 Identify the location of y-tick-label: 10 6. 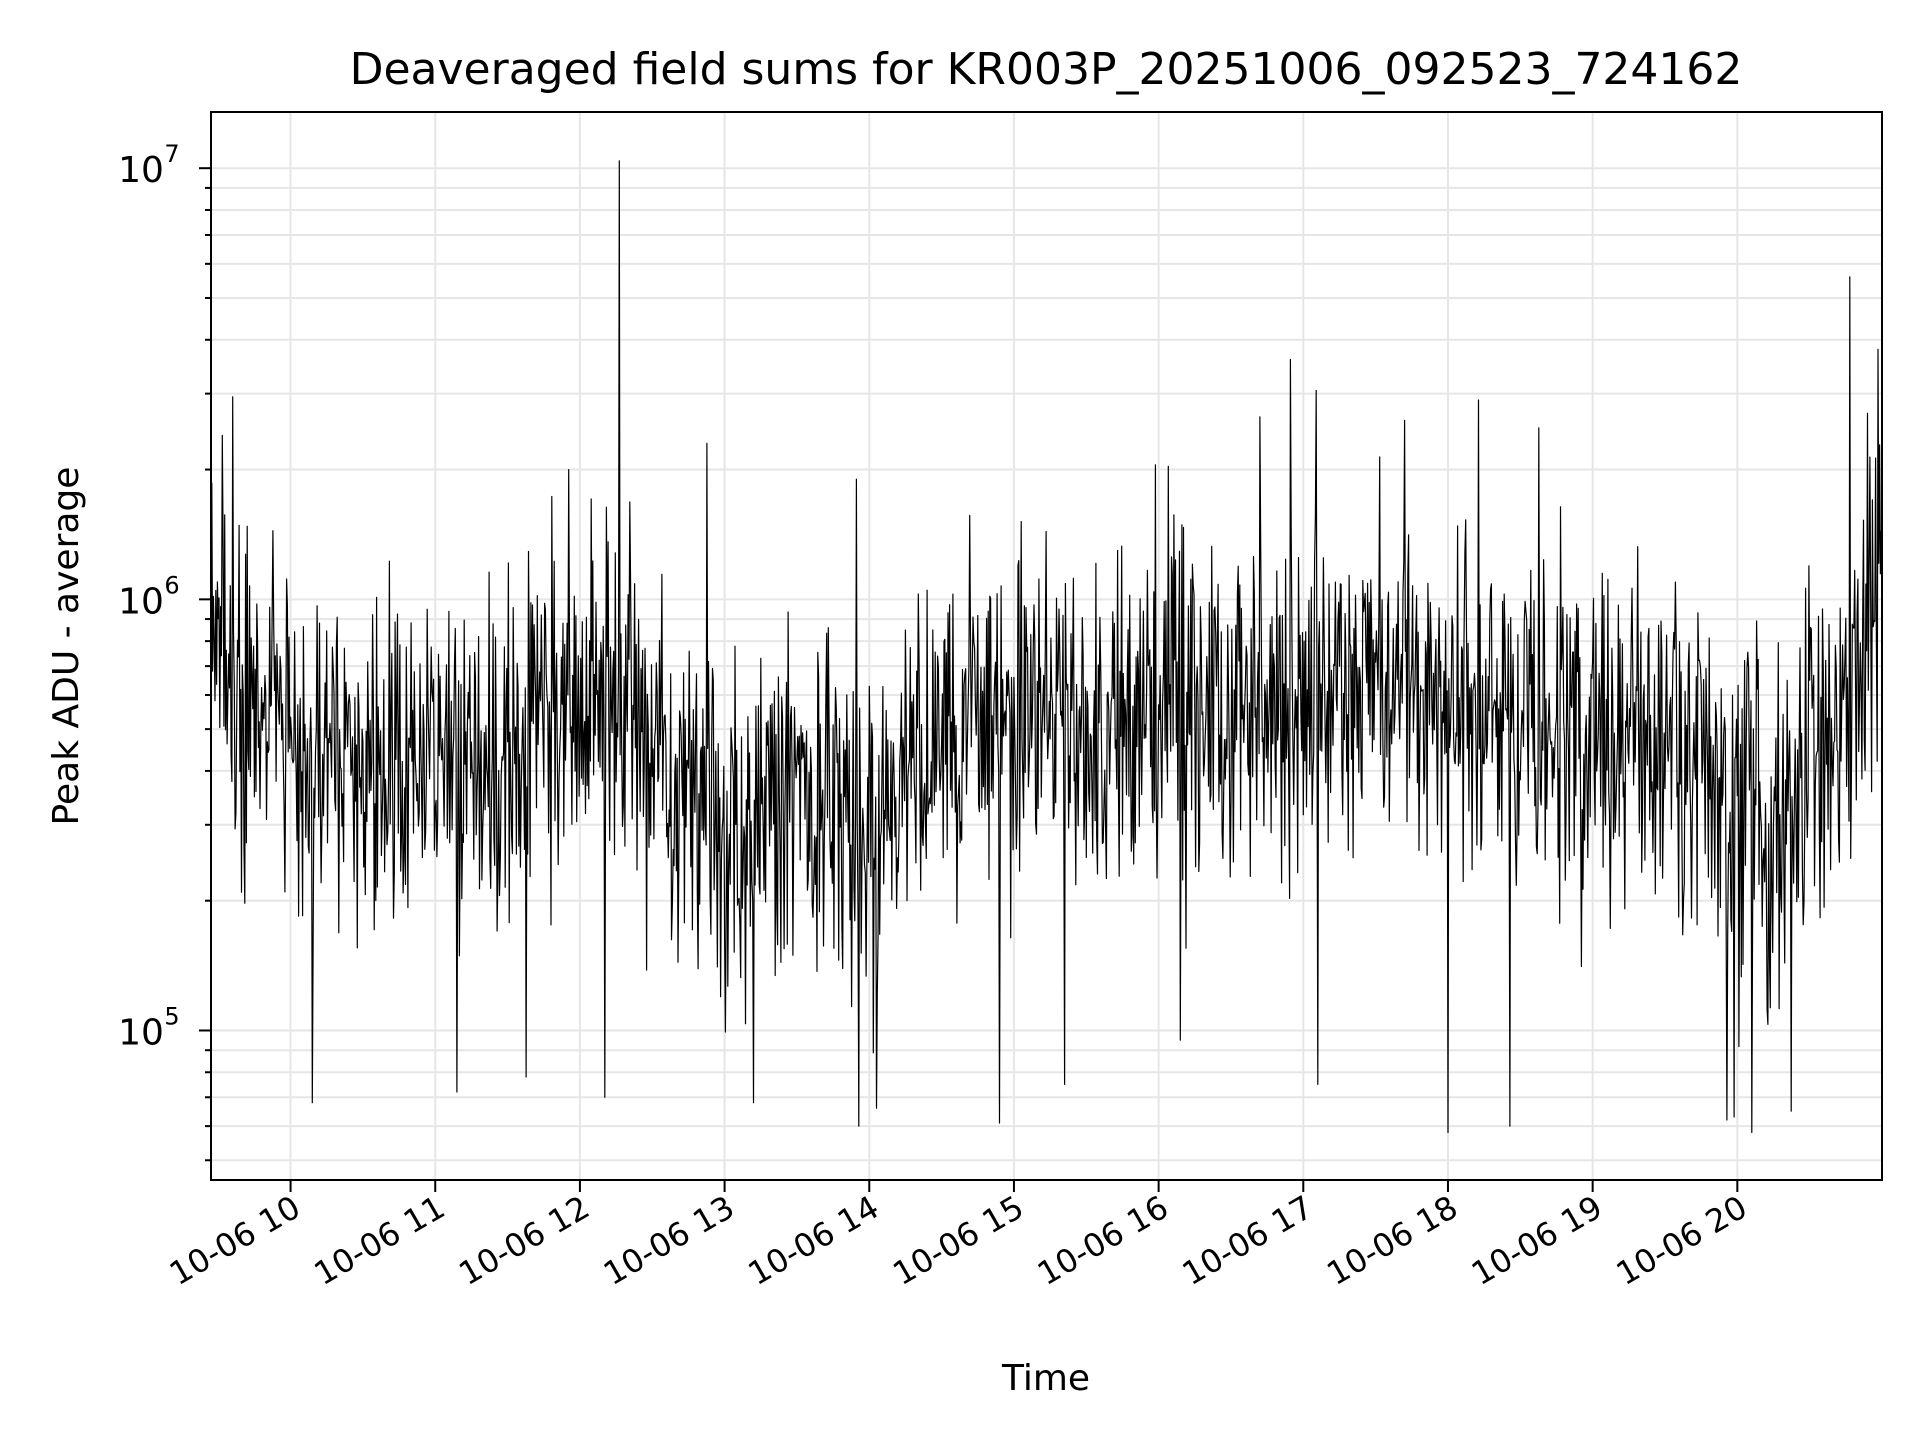
(149, 596).